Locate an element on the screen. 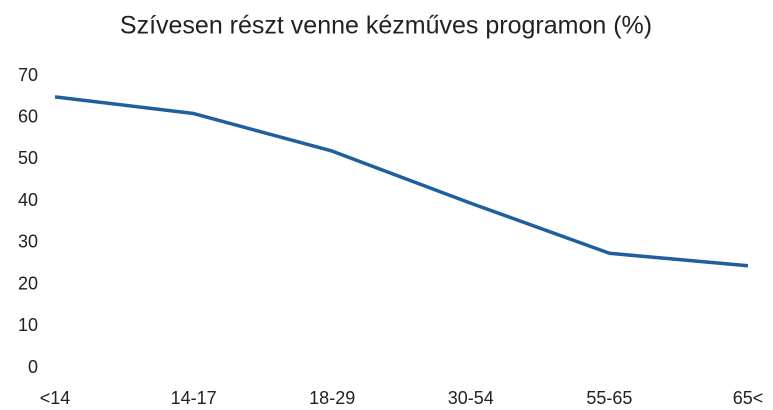 The width and height of the screenshot is (773, 410). y-tick-label: 60 is located at coordinates (28, 116).